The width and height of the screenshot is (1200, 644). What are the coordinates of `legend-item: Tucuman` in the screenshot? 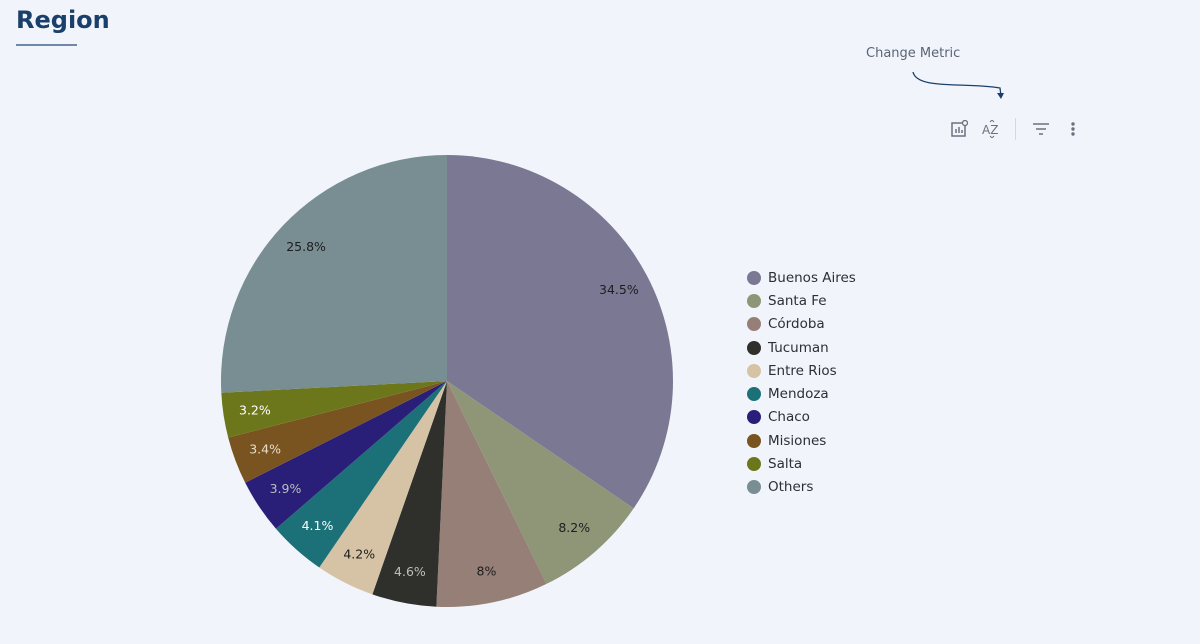 It's located at (801, 347).